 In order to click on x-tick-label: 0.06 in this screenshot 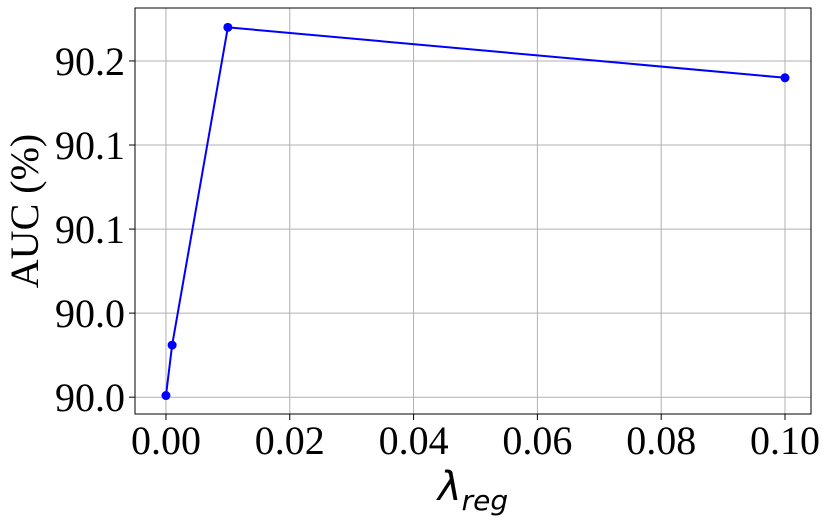, I will do `click(537, 440)`.